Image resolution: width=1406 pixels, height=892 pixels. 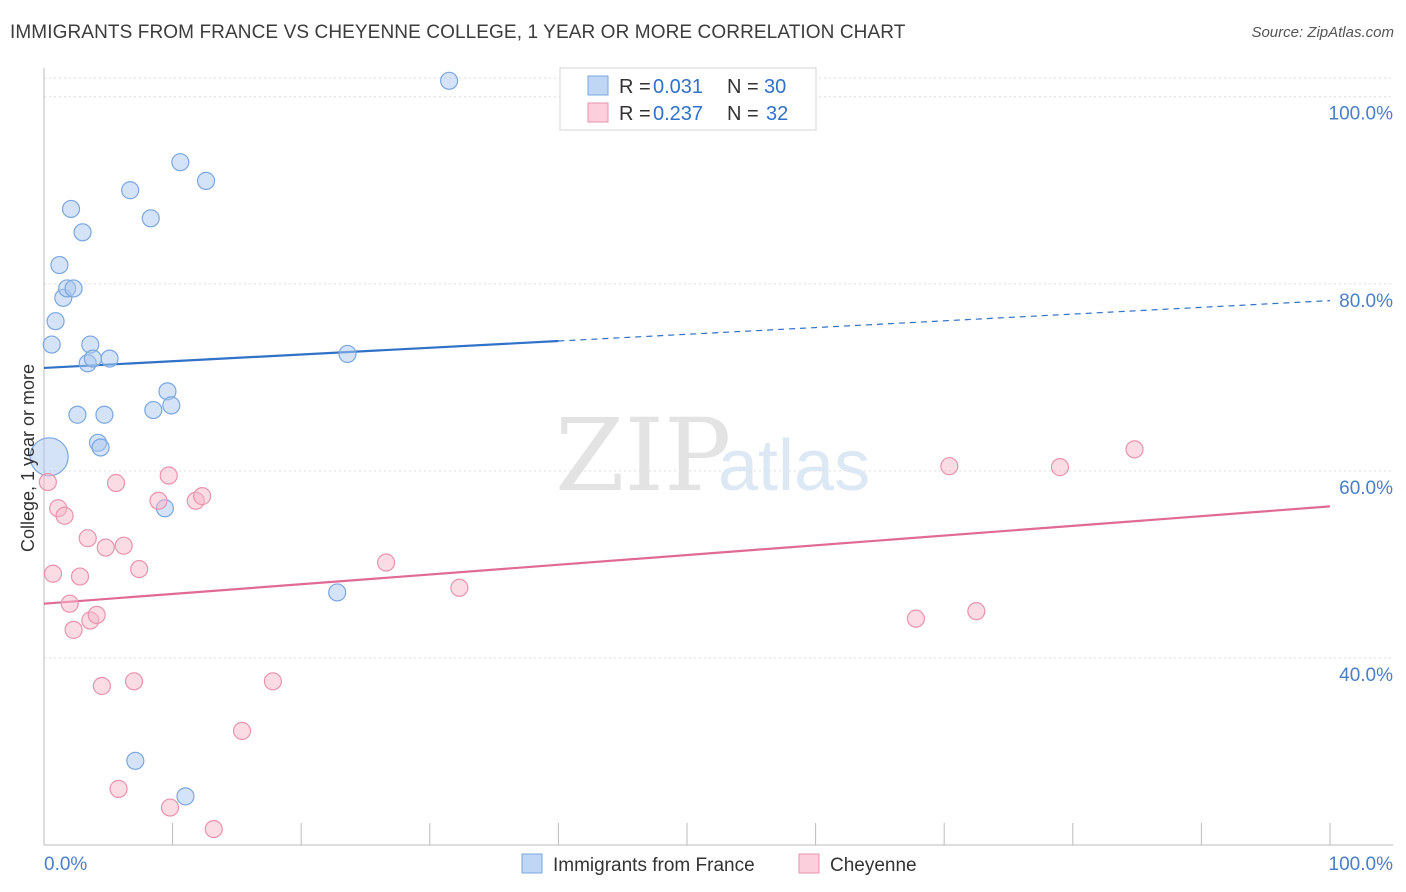 What do you see at coordinates (873, 865) in the screenshot?
I see `series-legend-label-pink: Cheyenne` at bounding box center [873, 865].